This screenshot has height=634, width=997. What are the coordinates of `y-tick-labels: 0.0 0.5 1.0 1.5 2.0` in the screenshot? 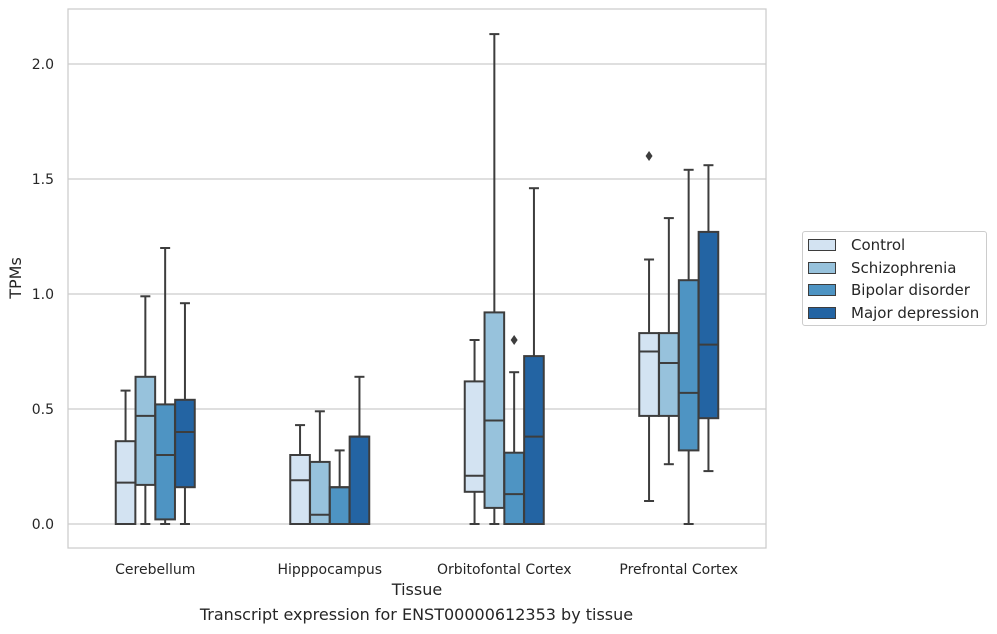 It's located at (43, 295).